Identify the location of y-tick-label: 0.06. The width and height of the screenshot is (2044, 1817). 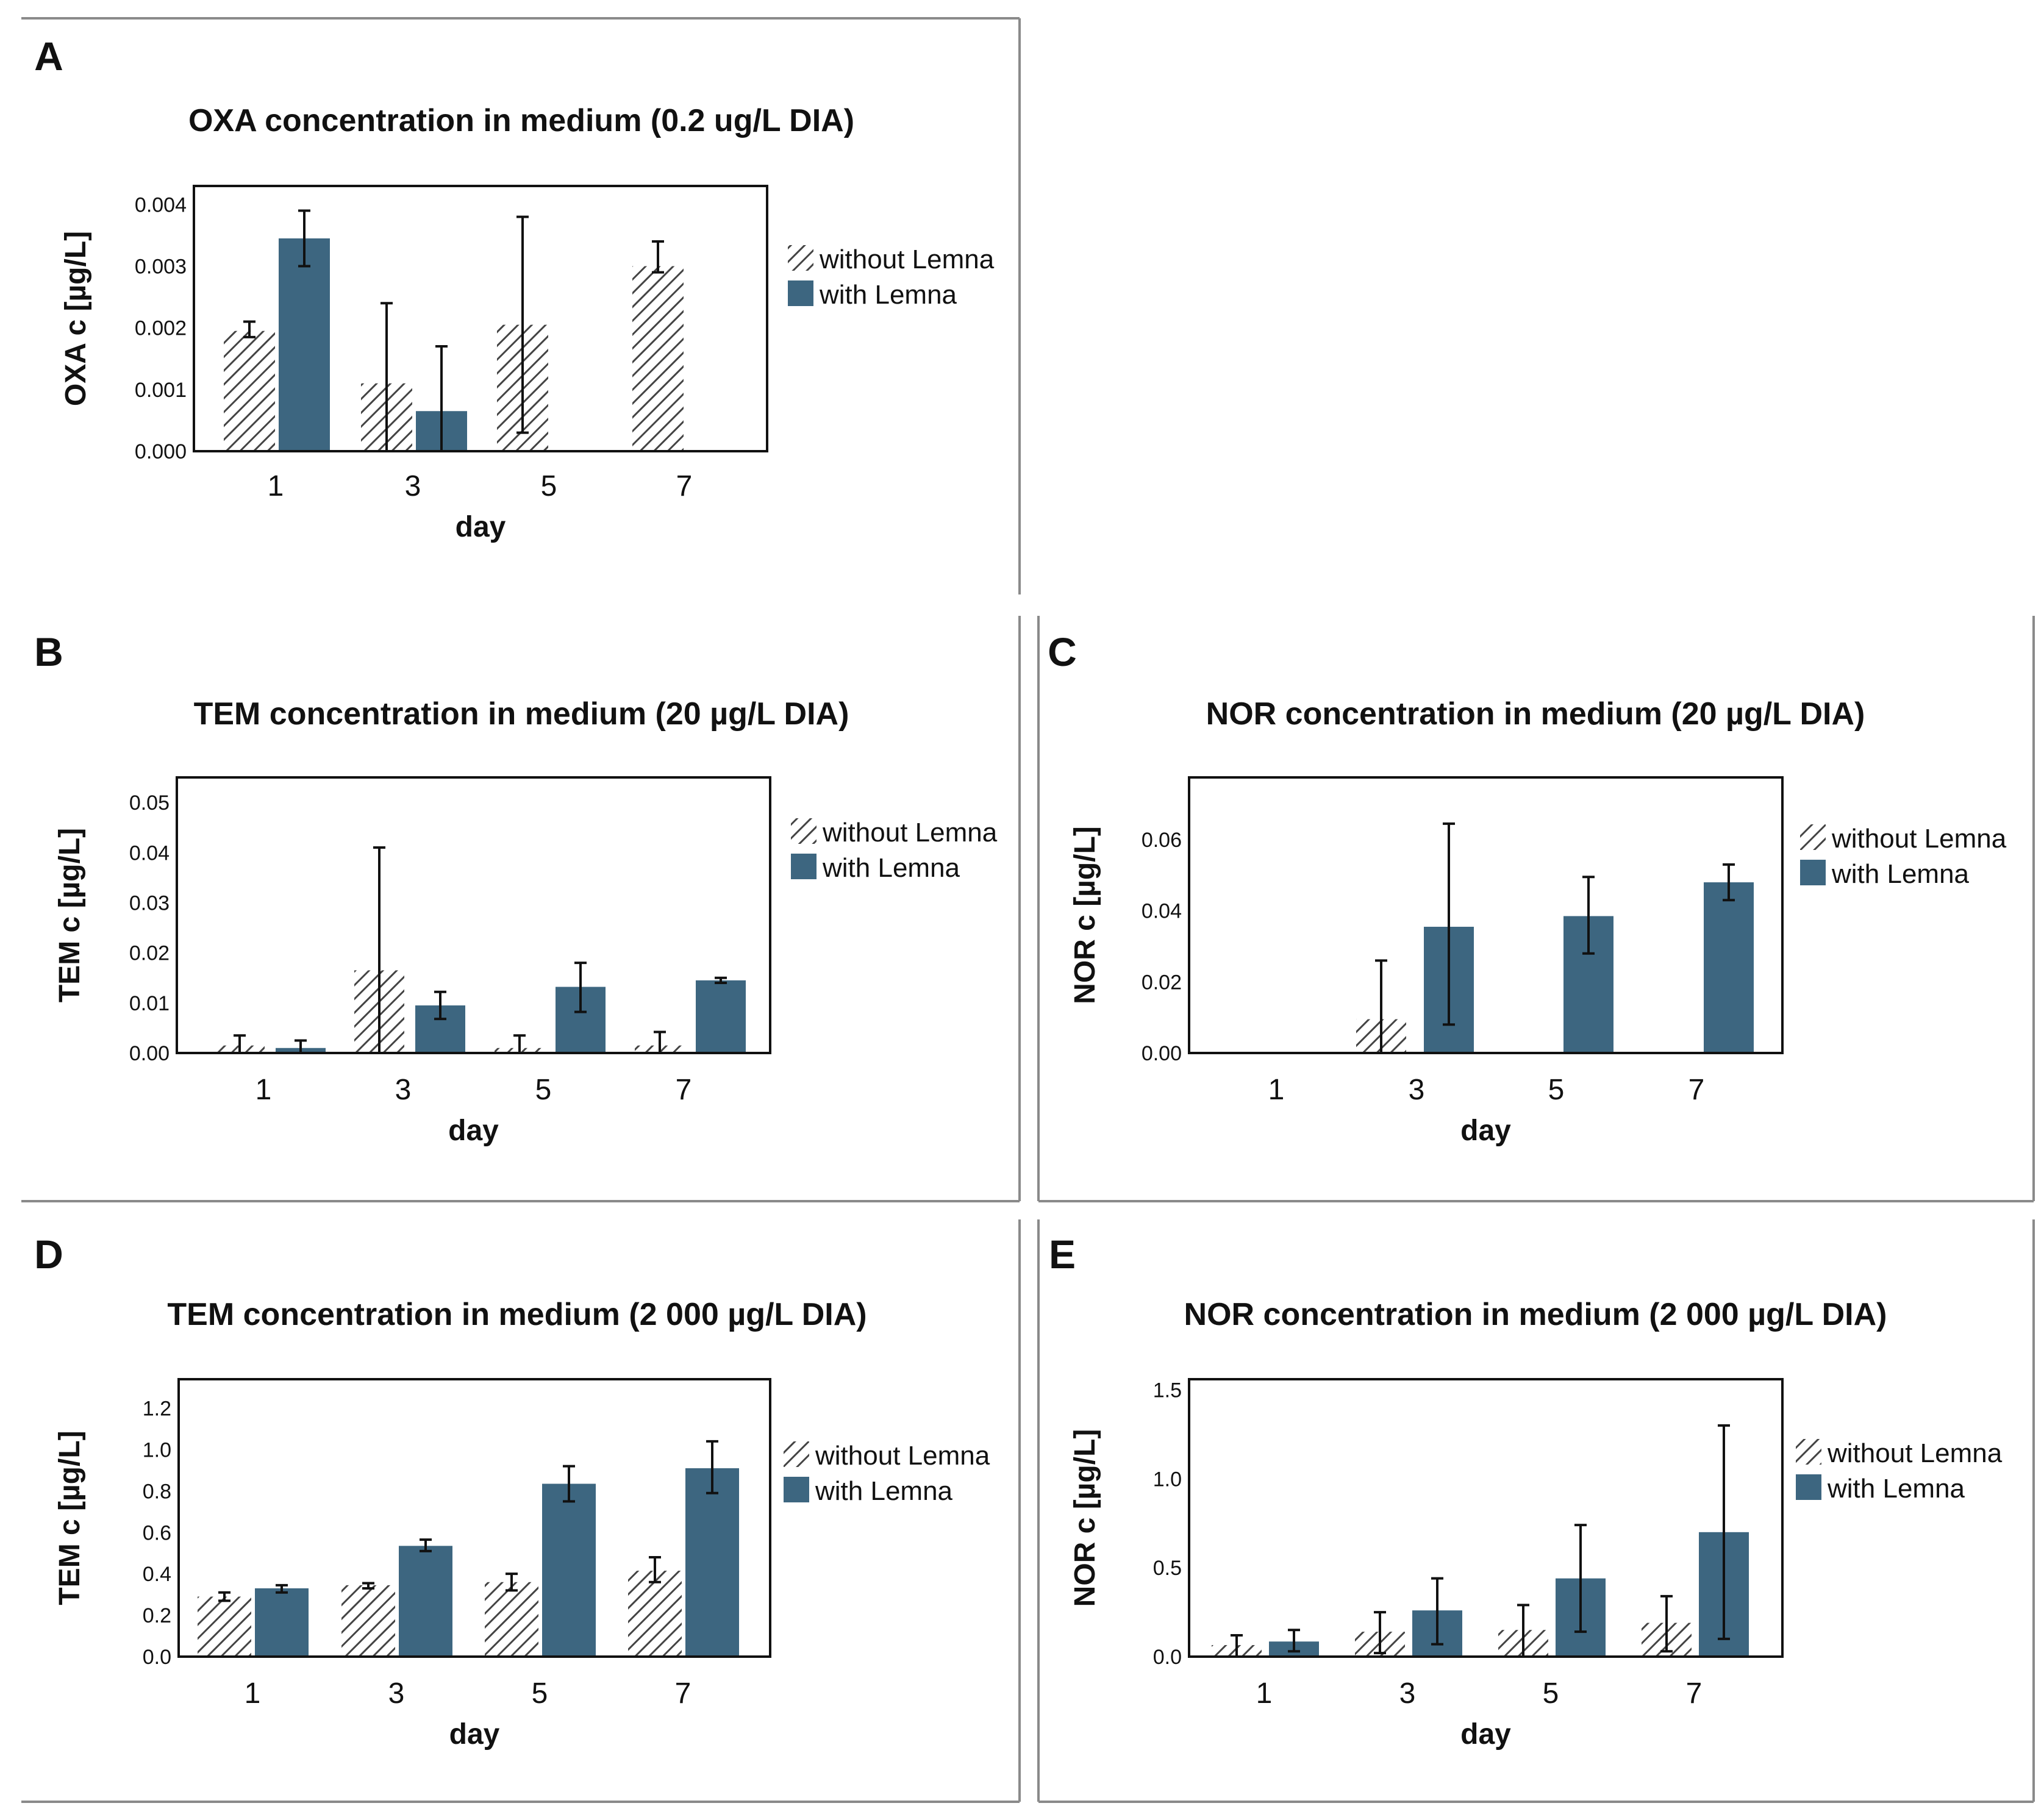
(1162, 840).